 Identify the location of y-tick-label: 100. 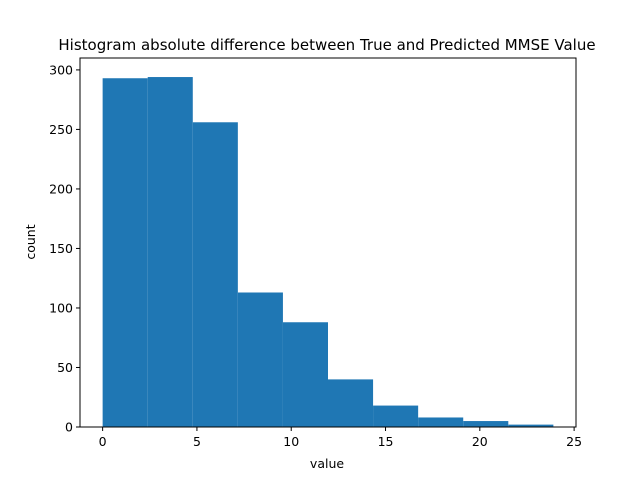
(61, 307).